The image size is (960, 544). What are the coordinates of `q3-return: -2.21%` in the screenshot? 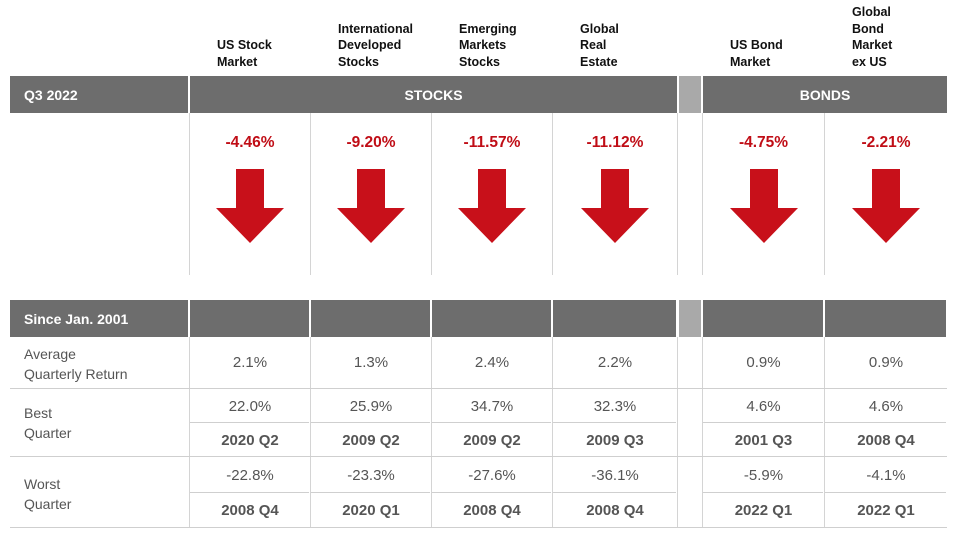 It's located at (886, 142).